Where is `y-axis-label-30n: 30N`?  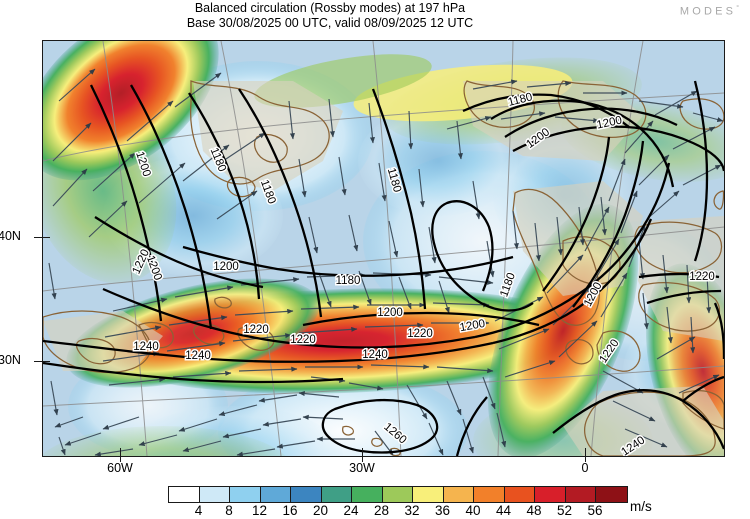
y-axis-label-30n: 30N is located at coordinates (10, 360).